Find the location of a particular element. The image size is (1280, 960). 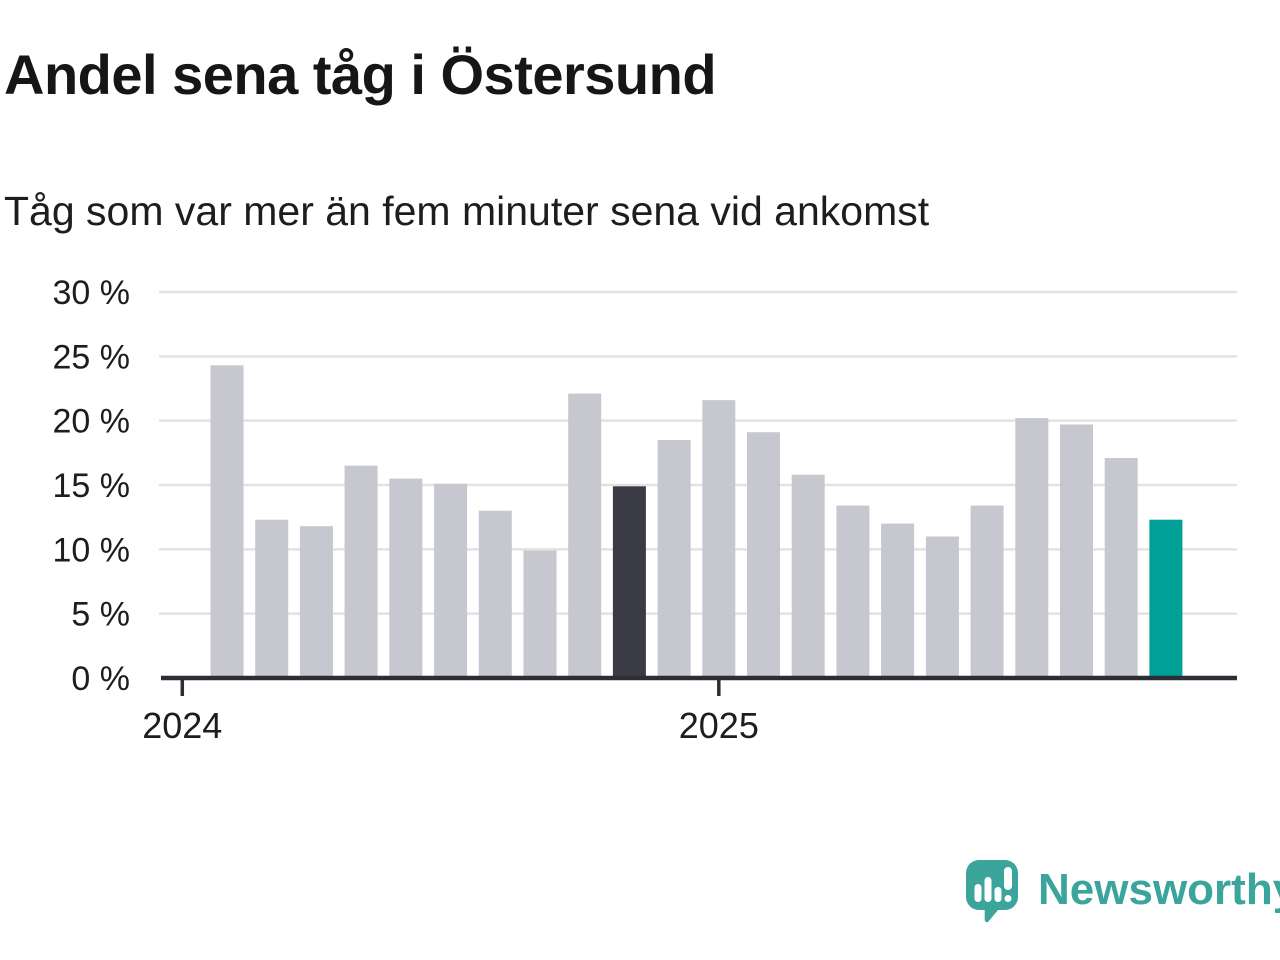

branding-name: Newsworthy is located at coordinates (1159, 889).